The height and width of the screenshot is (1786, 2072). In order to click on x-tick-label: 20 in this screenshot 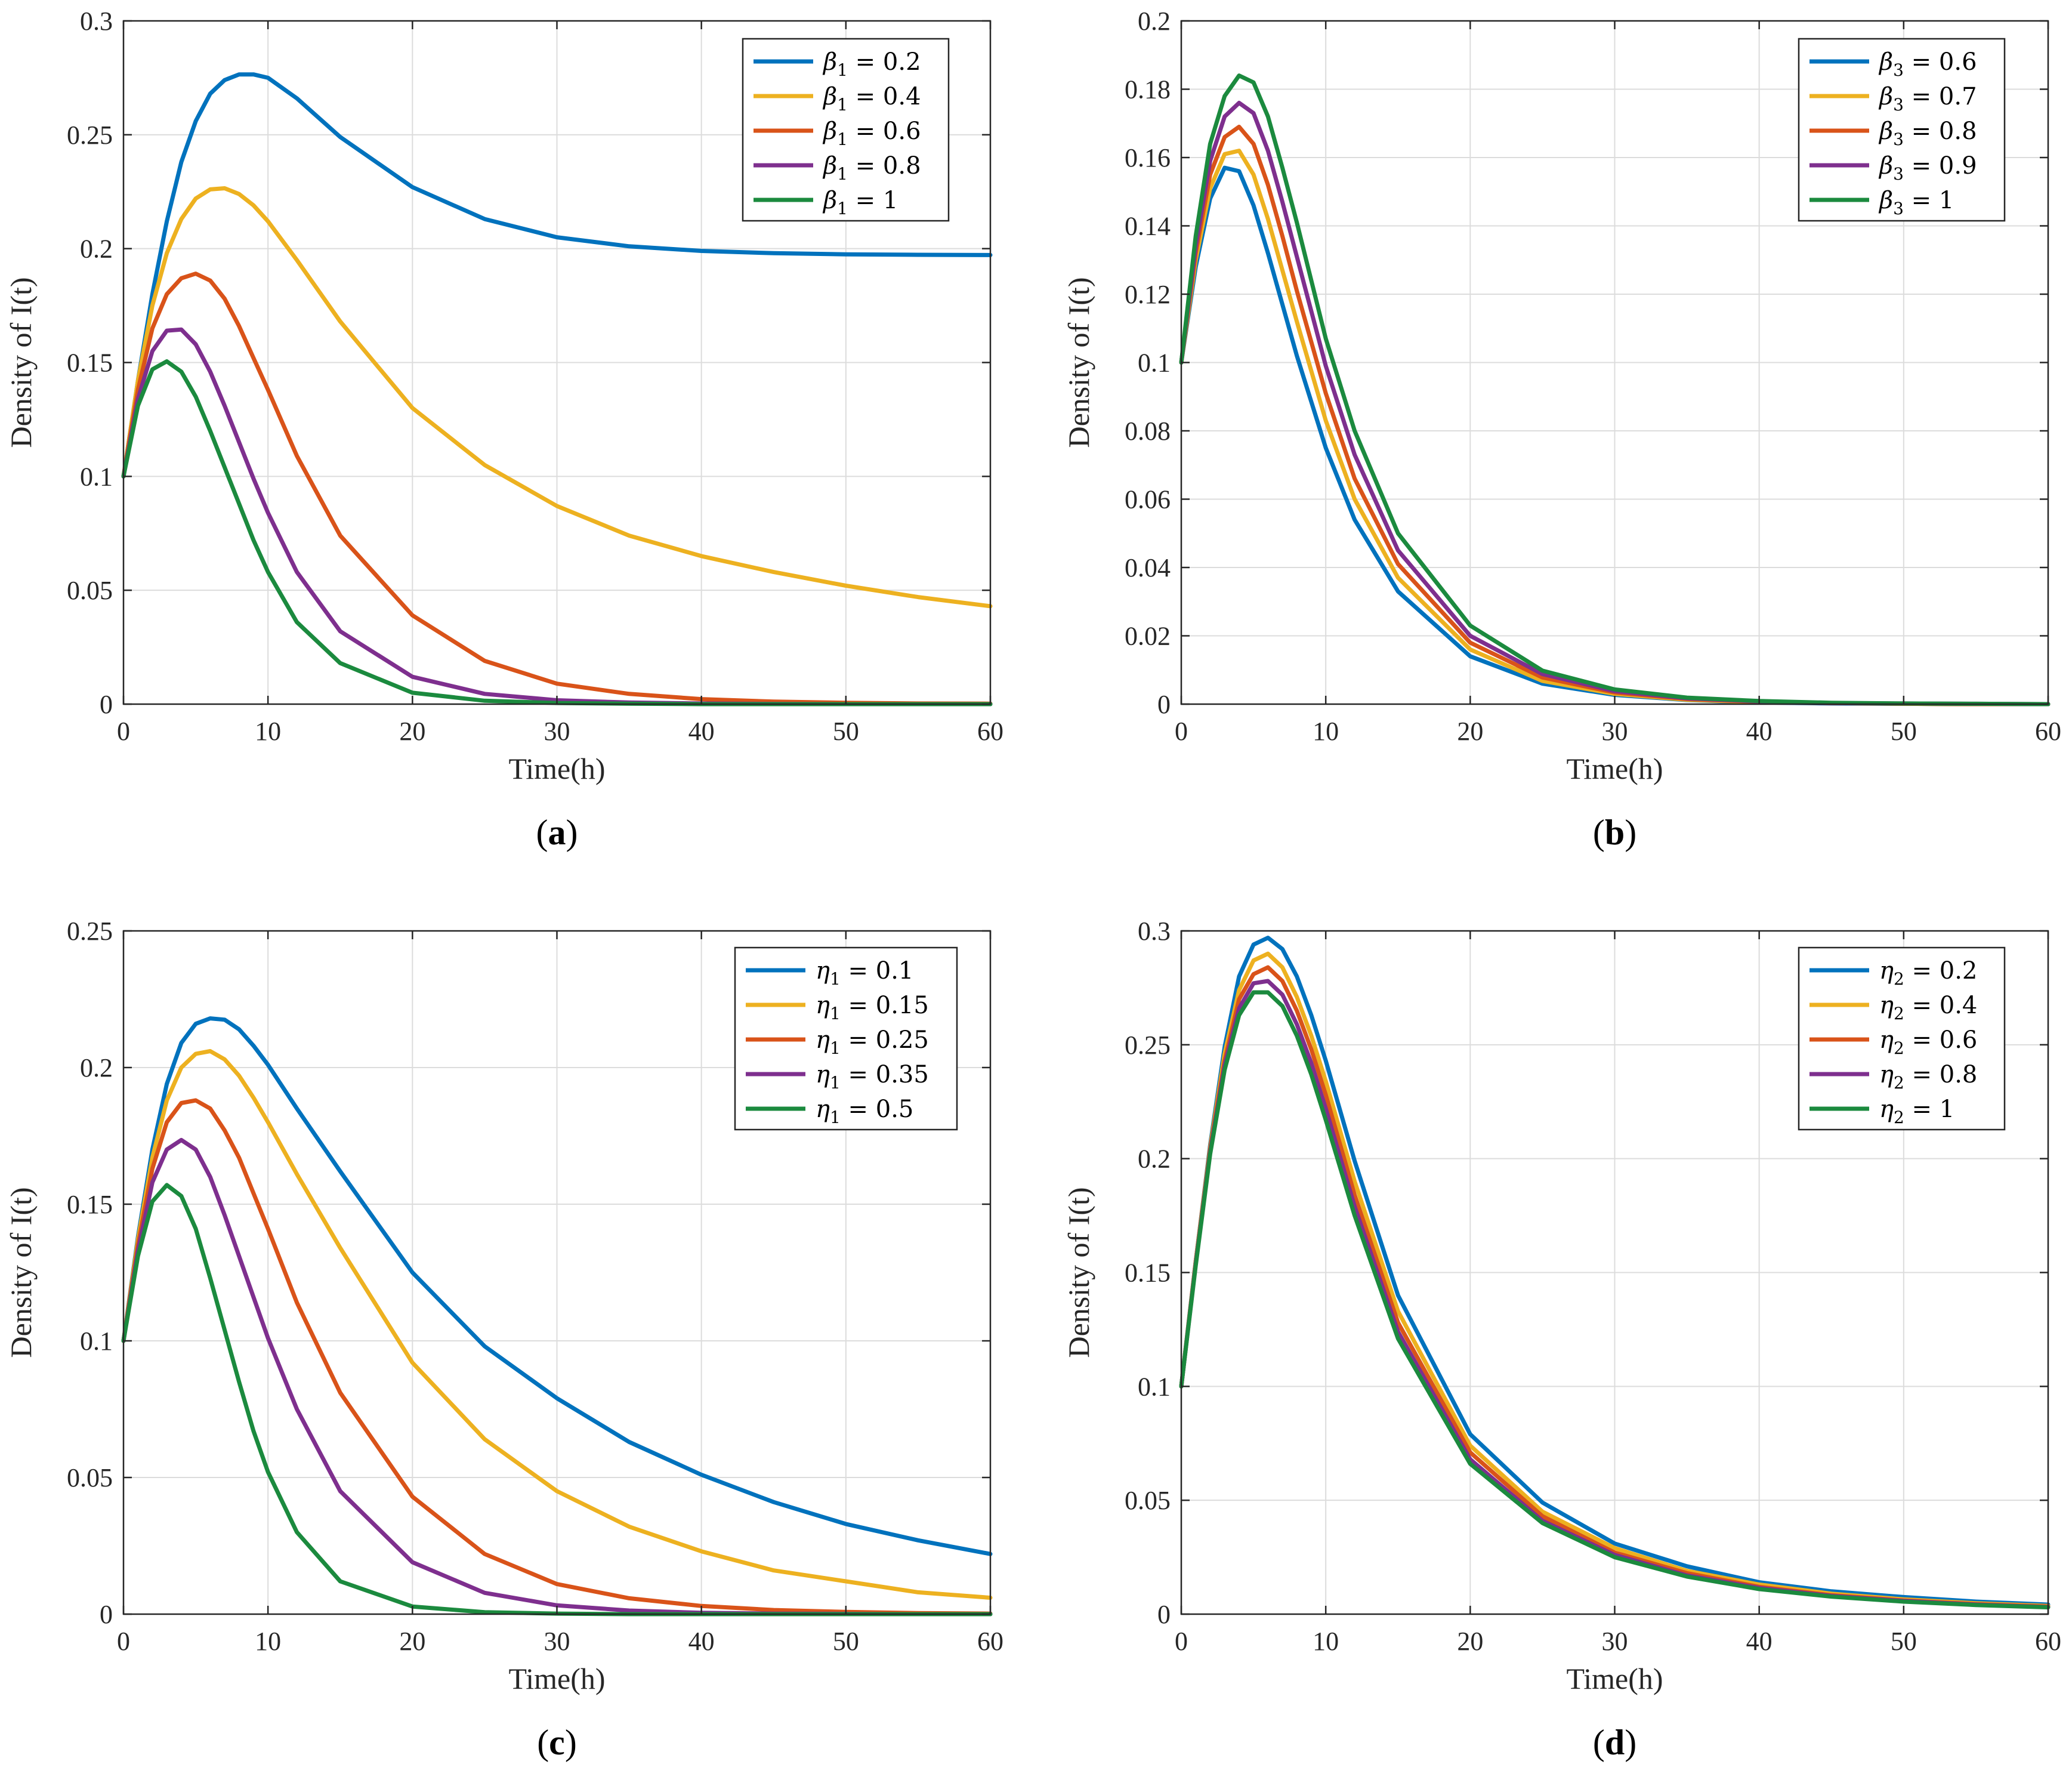, I will do `click(1470, 731)`.